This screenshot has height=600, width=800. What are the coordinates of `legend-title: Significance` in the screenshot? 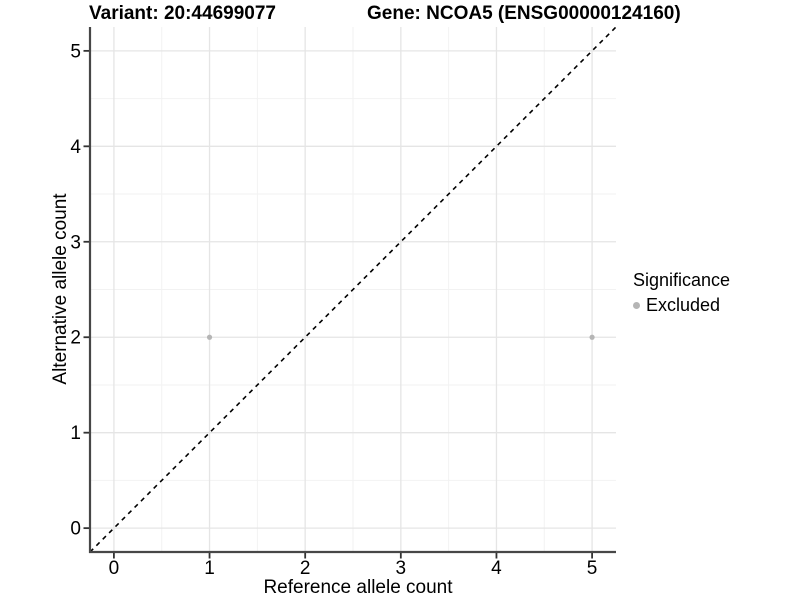 It's located at (682, 280).